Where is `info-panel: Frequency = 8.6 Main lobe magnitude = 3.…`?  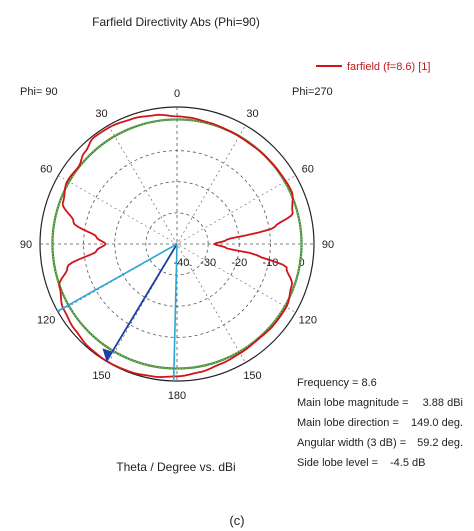
info-panel: Frequency = 8.6 Main lobe magnitude = 3.… is located at coordinates (380, 423).